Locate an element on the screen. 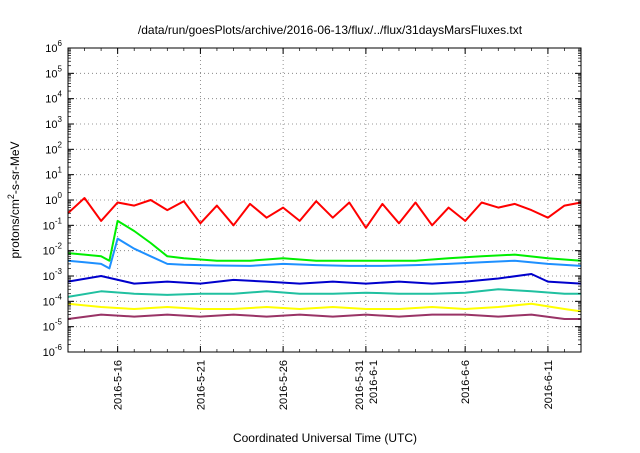 The image size is (640, 453). y-tick-label: 10⁰ is located at coordinates (53, 199).